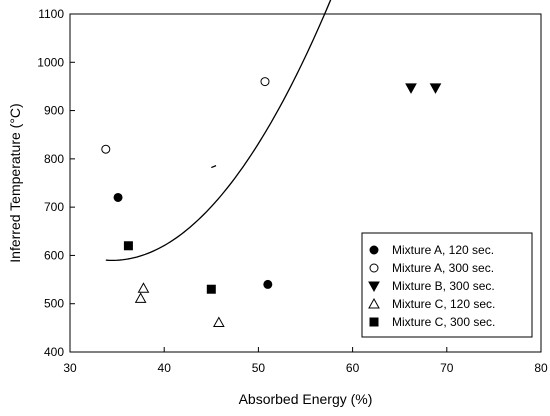 This screenshot has height=416, width=550. I want to click on legend-marker-filled-triangle-down, so click(374, 287).